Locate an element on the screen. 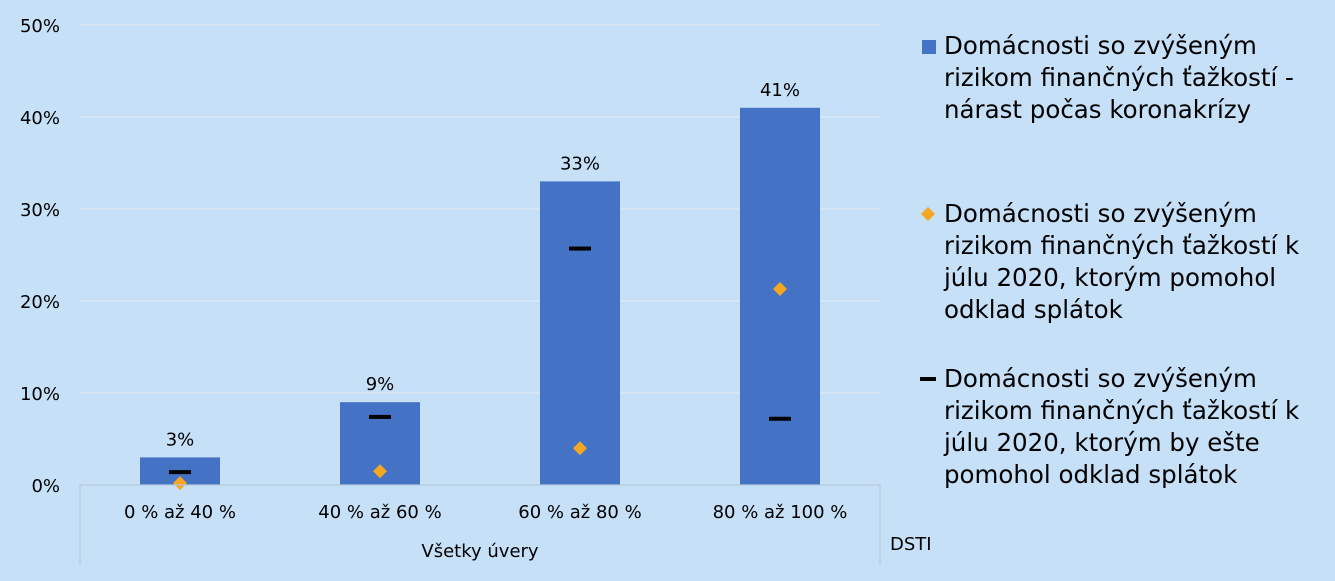 The height and width of the screenshot is (581, 1335). x-tick-label: 40 % až 60 % is located at coordinates (379, 512).